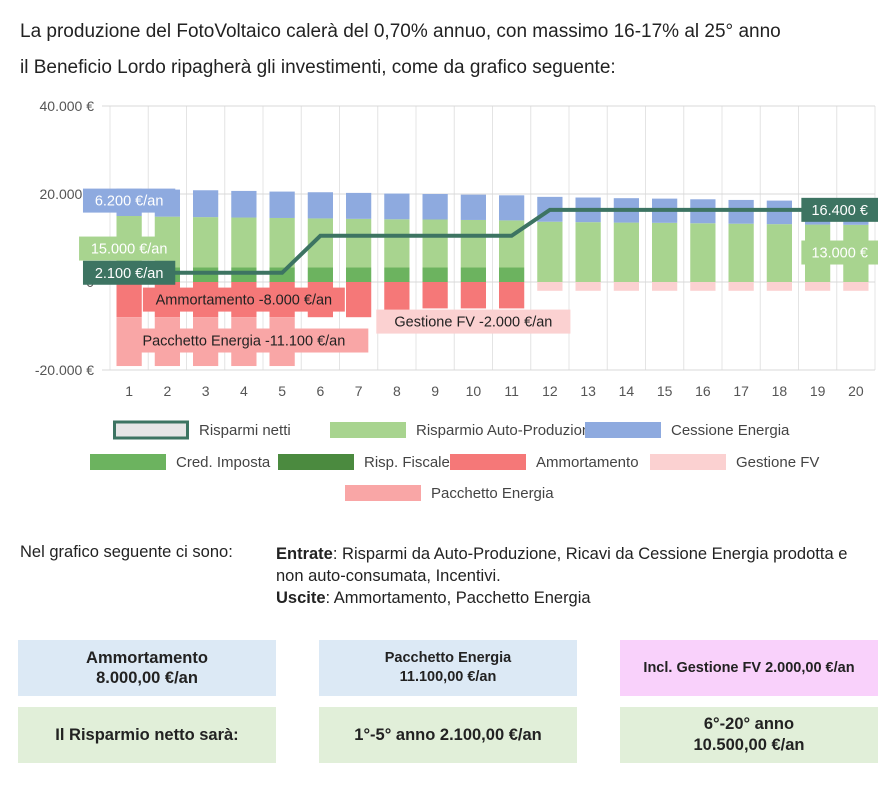  I want to click on x-tick-label: 11, so click(511, 391).